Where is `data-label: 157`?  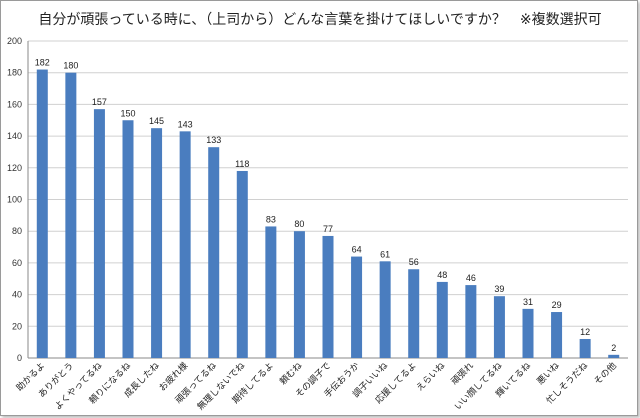
data-label: 157 is located at coordinates (99, 102).